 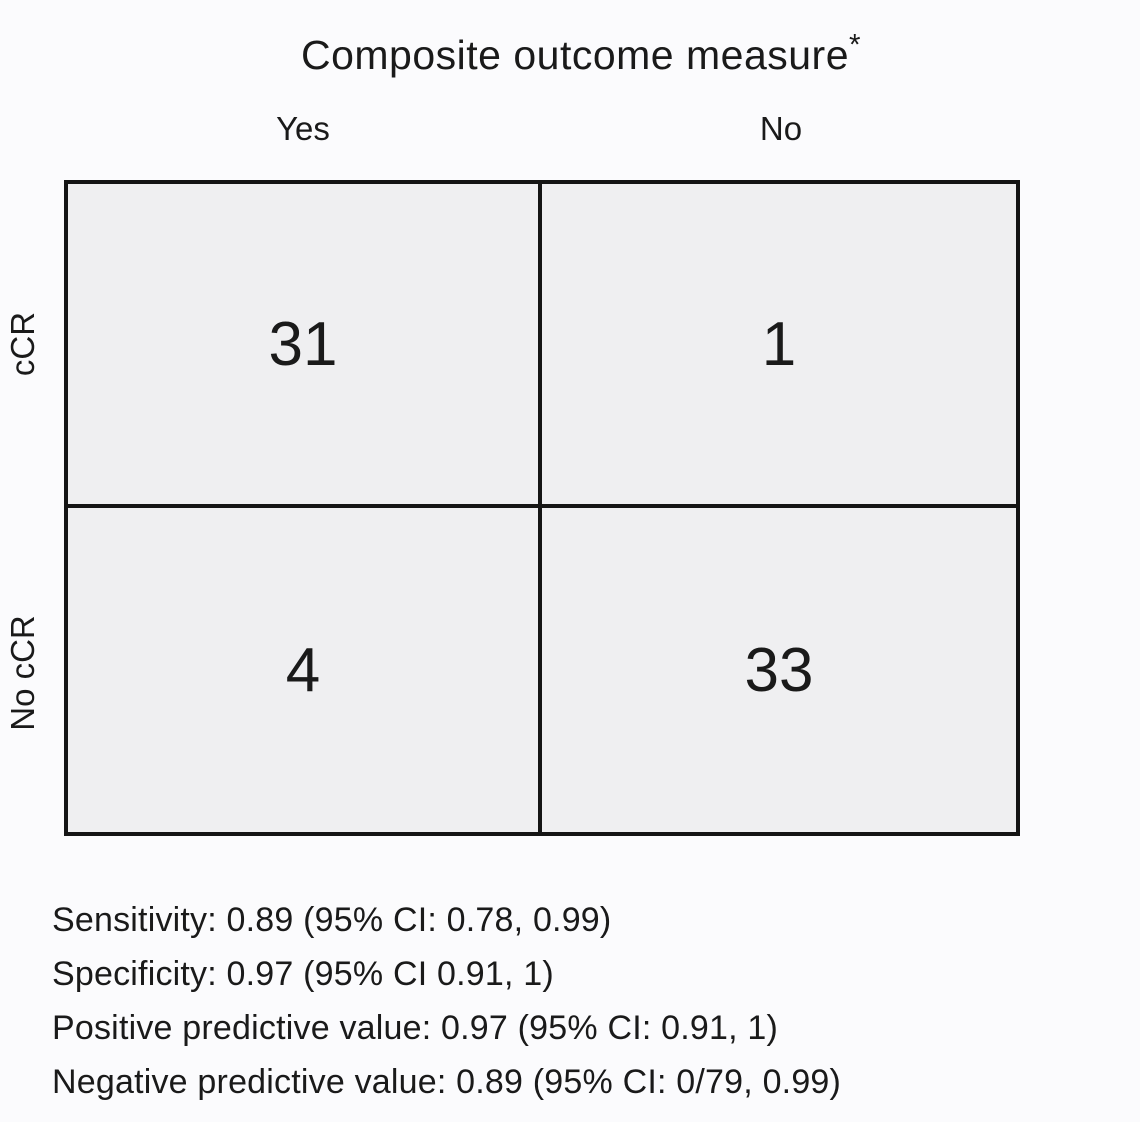 What do you see at coordinates (305, 346) in the screenshot?
I see `cell-ccr-yes: 31` at bounding box center [305, 346].